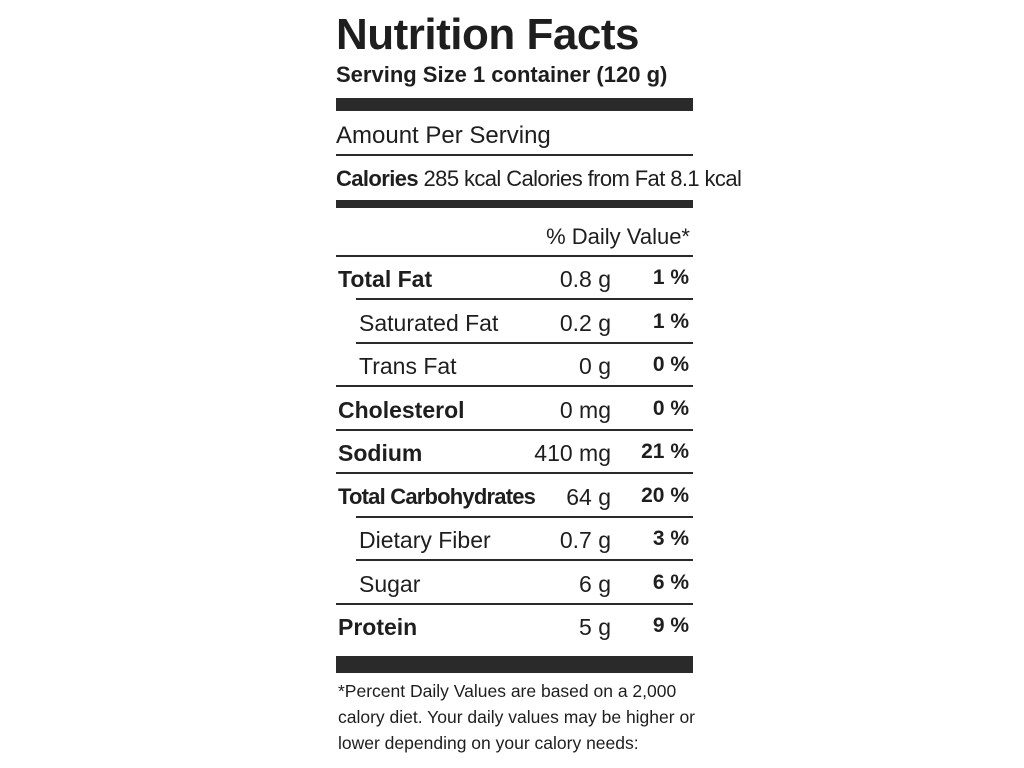  Describe the element at coordinates (585, 279) in the screenshot. I see `nutrient-amount: 0.8 g` at that location.